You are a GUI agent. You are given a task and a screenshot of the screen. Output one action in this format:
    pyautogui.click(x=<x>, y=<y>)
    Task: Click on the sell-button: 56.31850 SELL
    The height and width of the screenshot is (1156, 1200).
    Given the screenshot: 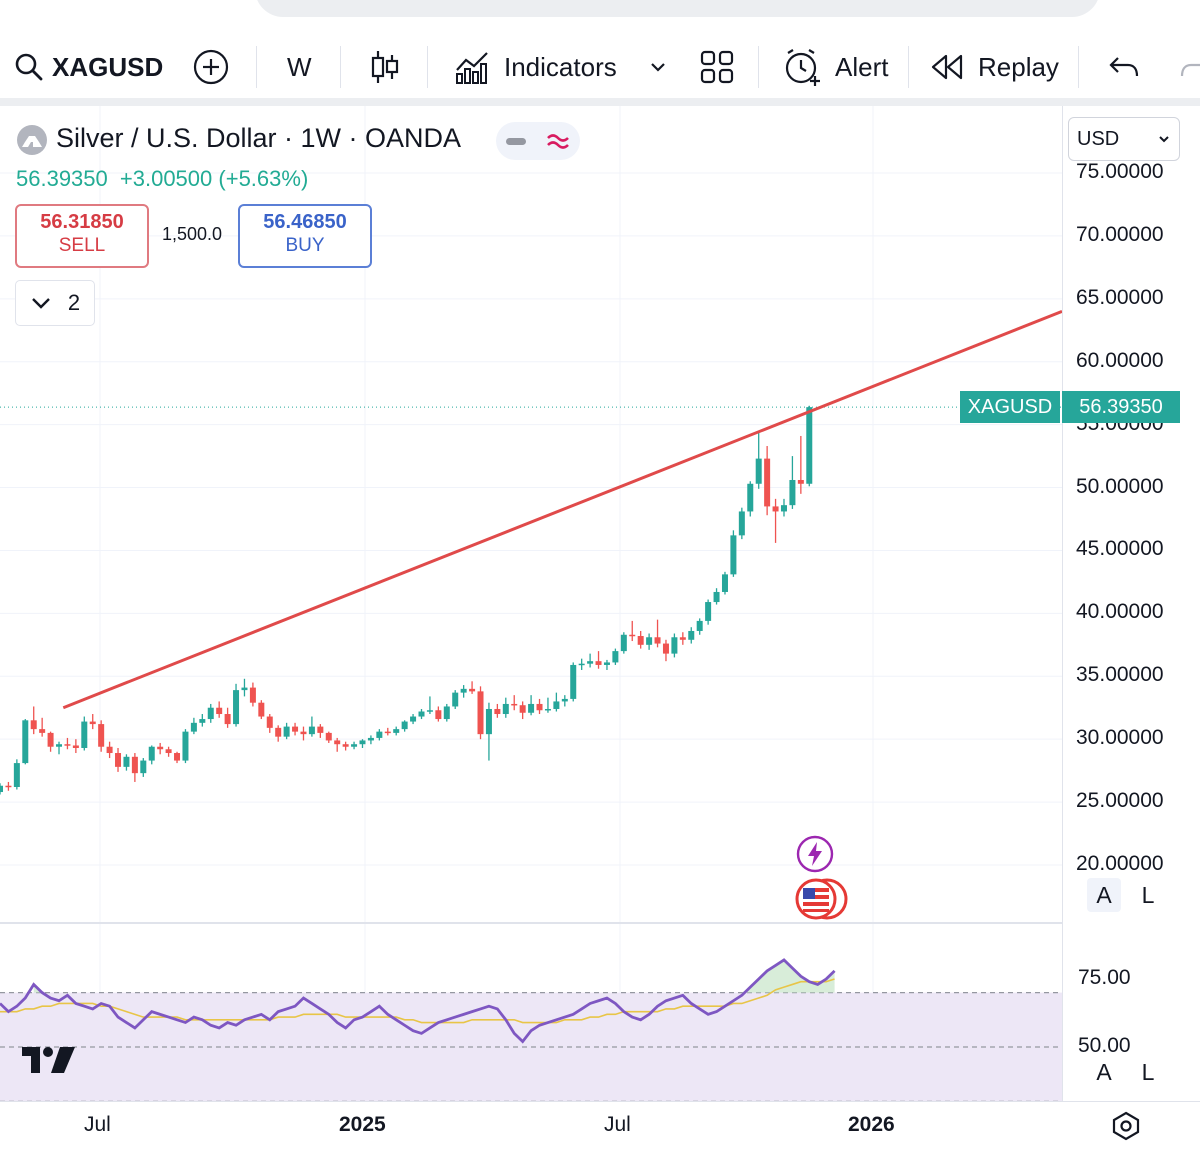 What is the action you would take?
    pyautogui.click(x=82, y=236)
    